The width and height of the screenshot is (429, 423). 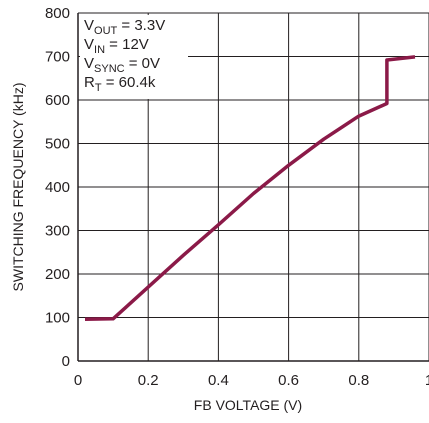 What do you see at coordinates (66, 361) in the screenshot?
I see `y-tick-label: 0` at bounding box center [66, 361].